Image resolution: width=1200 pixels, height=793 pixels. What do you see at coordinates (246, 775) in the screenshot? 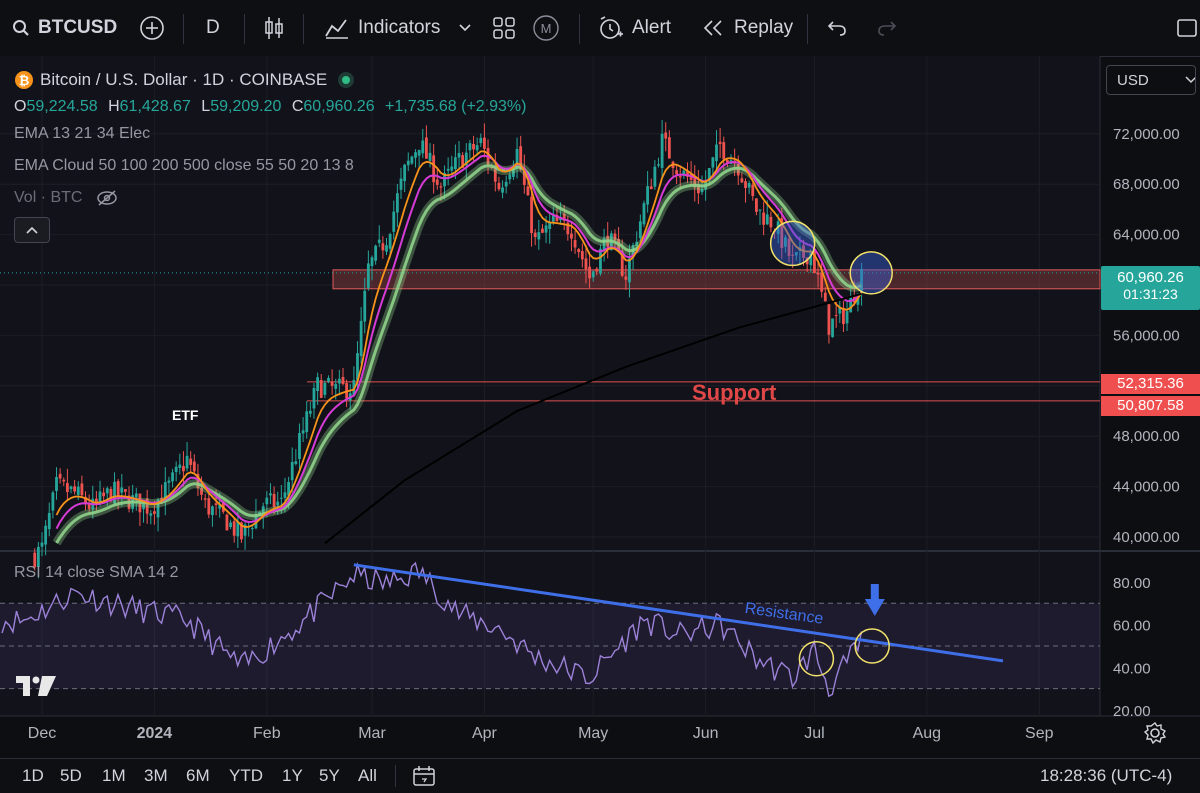
I see `range-ytd: YTD` at bounding box center [246, 775].